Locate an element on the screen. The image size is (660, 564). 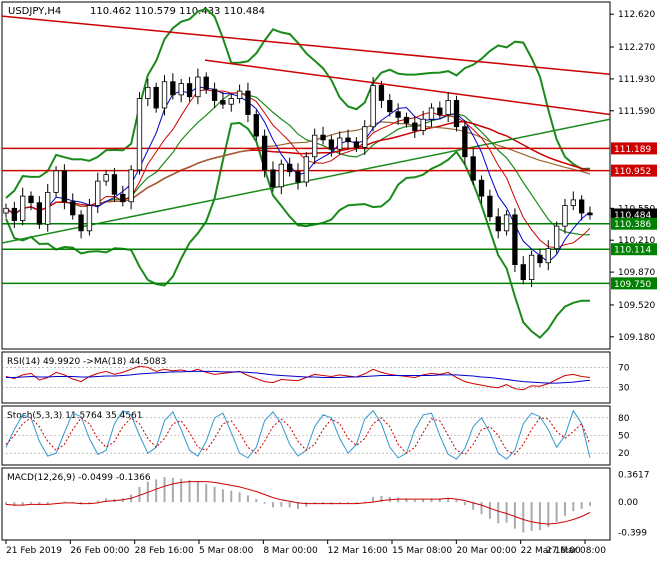
rsi-plot: 70 30 is located at coordinates (316, 378).